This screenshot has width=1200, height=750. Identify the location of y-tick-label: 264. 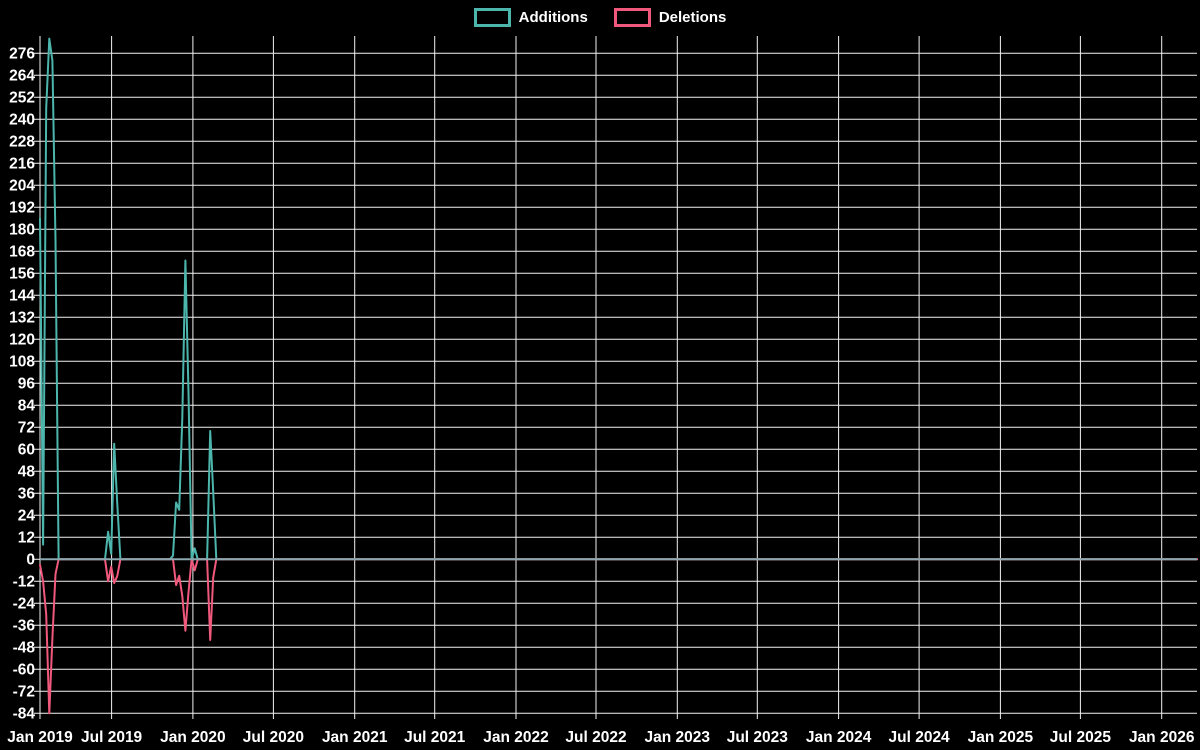
(22, 76).